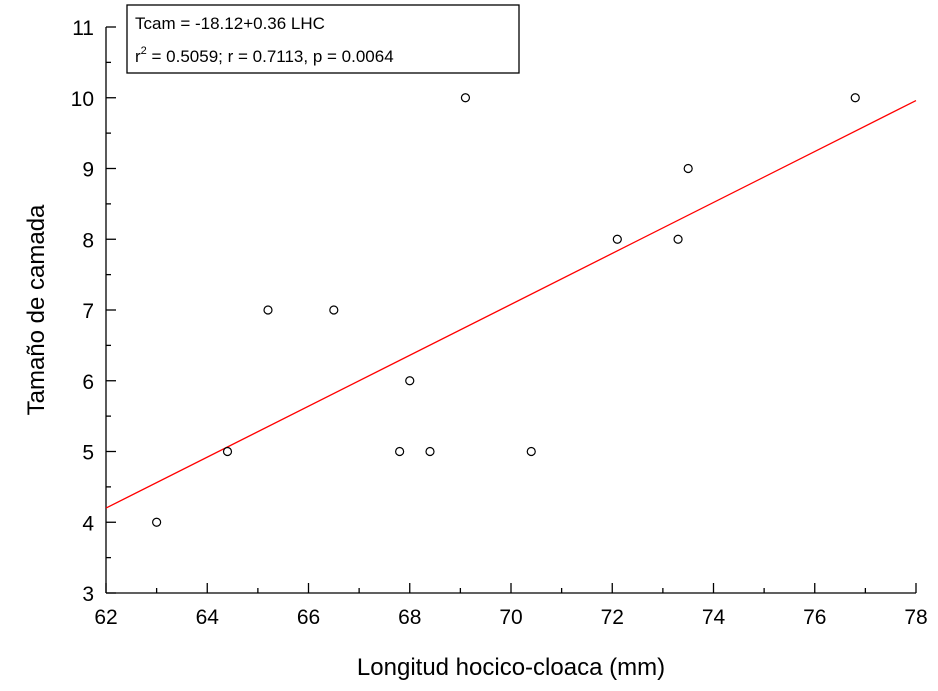  I want to click on regression-stats: r2 = 0.5059; r = 0.7113, p = 0.0064, so click(264, 55).